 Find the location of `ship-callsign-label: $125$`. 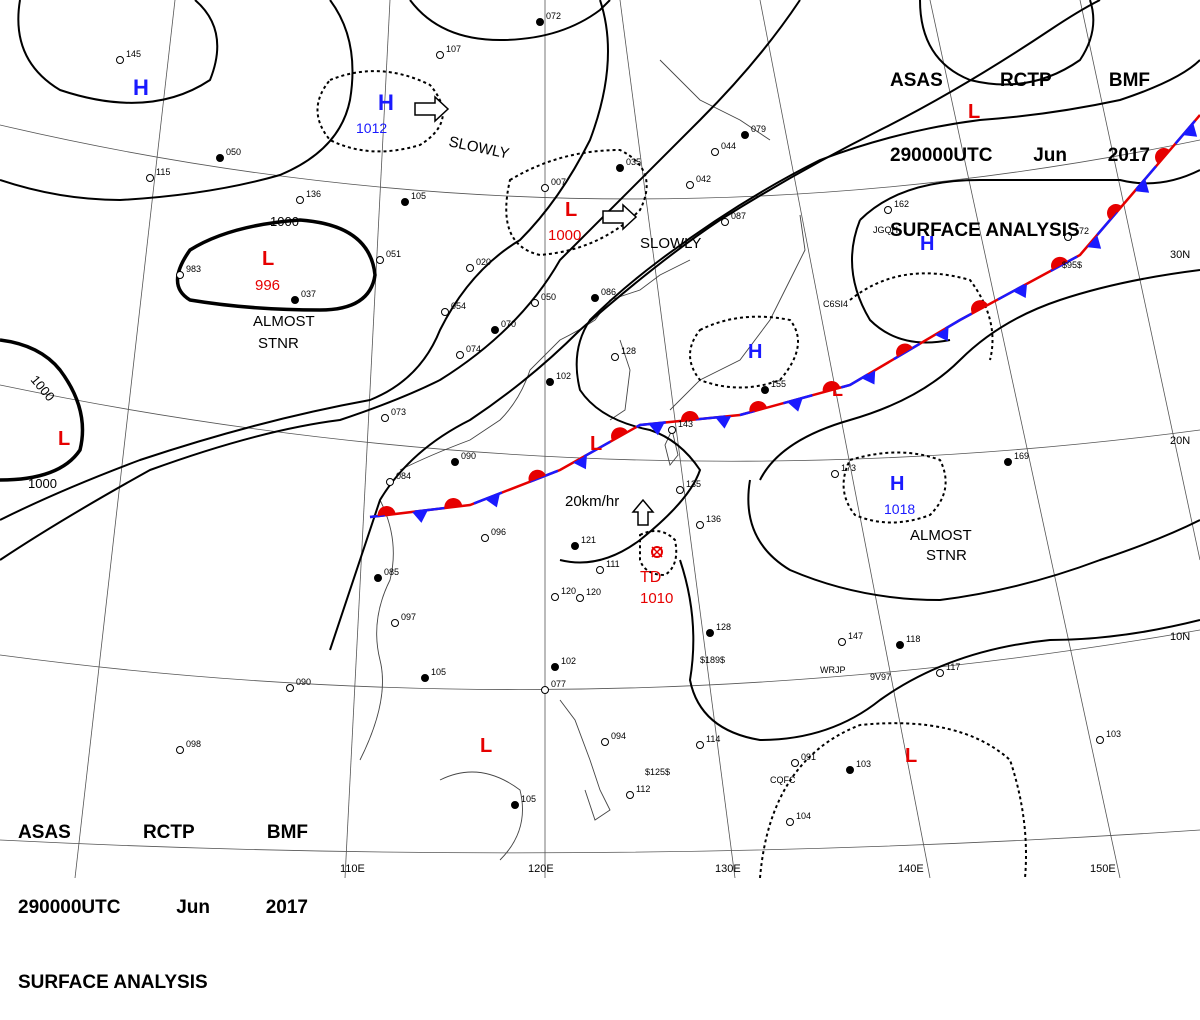

ship-callsign-label: $125$ is located at coordinates (657, 772).